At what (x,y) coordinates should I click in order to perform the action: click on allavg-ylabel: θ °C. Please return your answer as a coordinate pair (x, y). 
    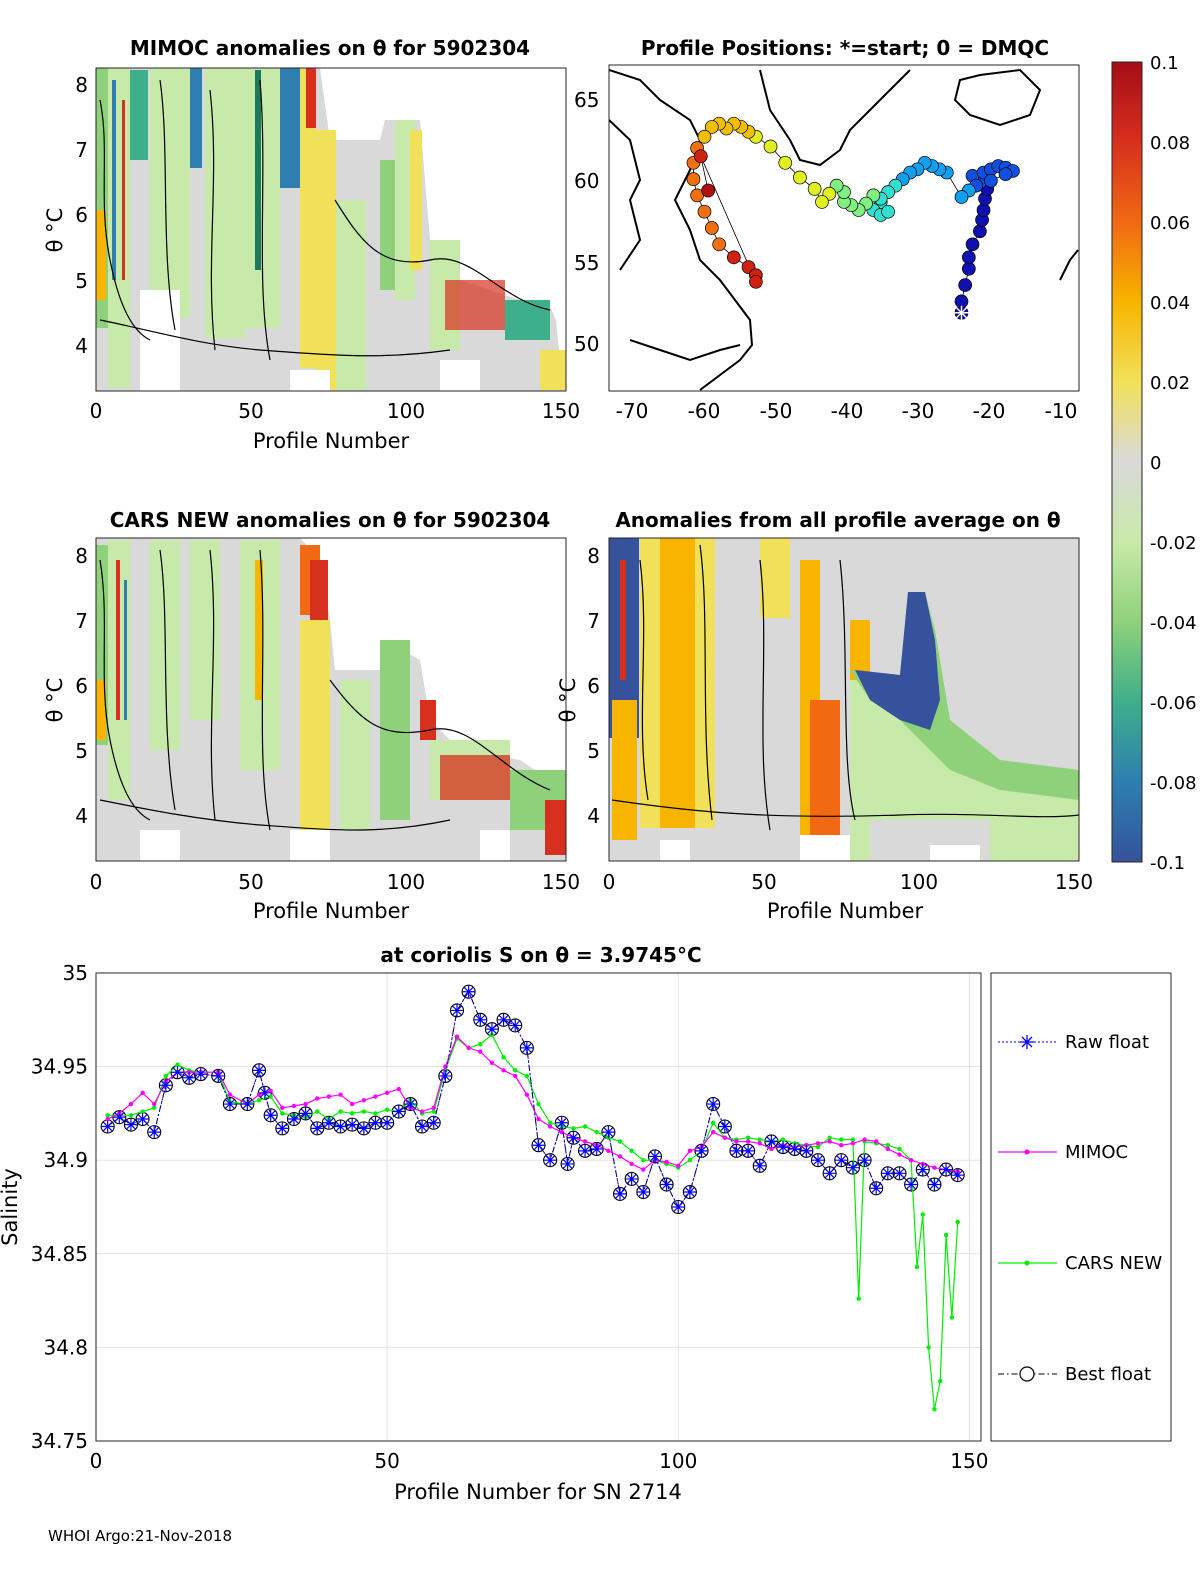
    Looking at the image, I should click on (568, 700).